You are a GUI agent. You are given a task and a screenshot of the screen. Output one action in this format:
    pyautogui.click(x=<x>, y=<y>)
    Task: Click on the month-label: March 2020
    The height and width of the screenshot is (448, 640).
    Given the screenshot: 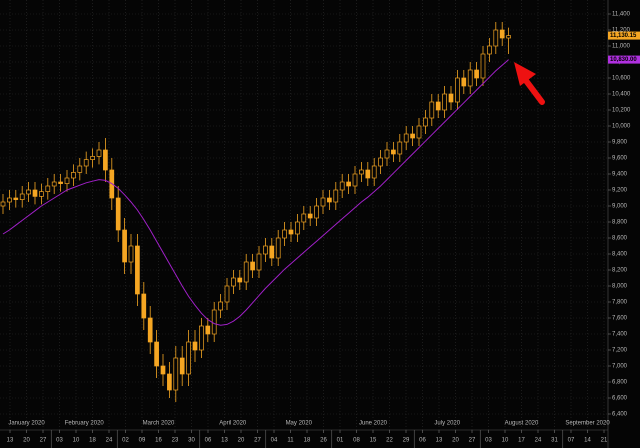 What is the action you would take?
    pyautogui.click(x=159, y=424)
    